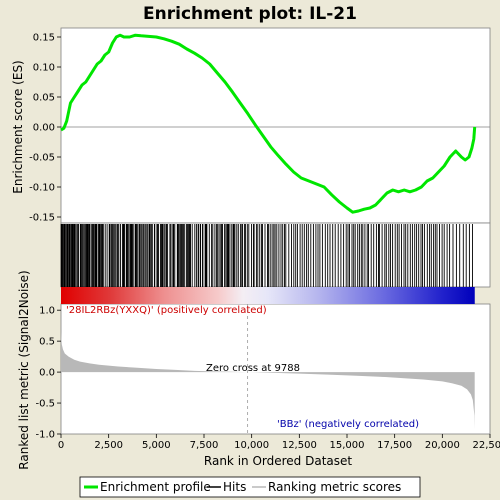 This screenshot has height=500, width=500. I want to click on es-axis-title: Enrichment score (ES), so click(18, 126).